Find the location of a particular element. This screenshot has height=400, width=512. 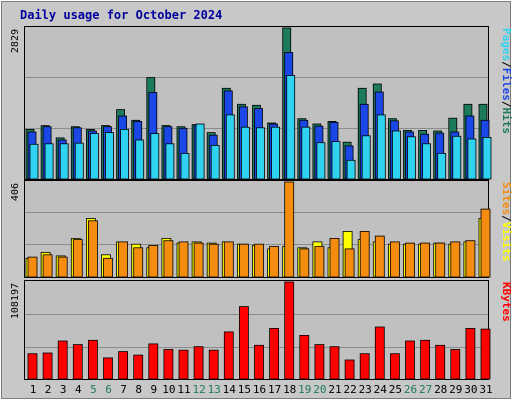

x-tick-label: 19 is located at coordinates (304, 389).